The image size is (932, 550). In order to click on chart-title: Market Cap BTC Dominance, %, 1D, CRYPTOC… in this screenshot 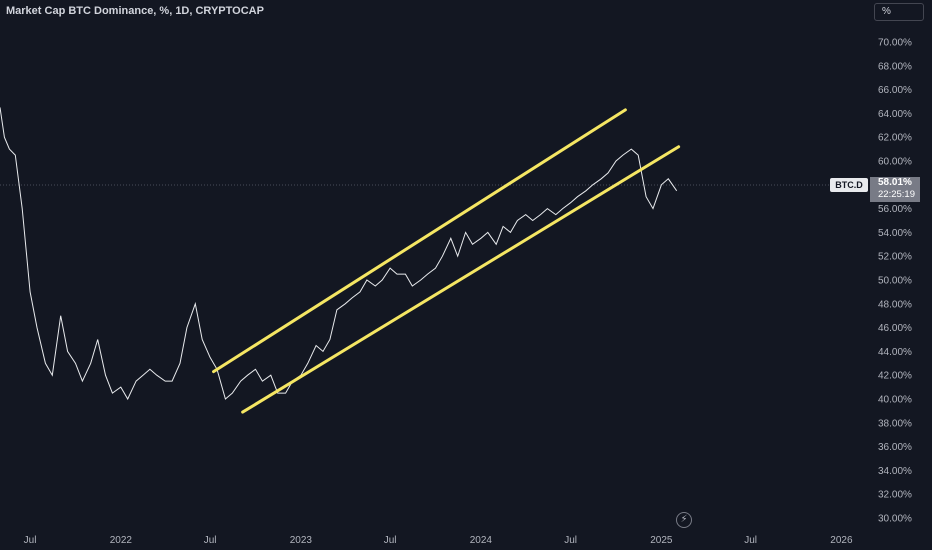, I will do `click(135, 11)`.